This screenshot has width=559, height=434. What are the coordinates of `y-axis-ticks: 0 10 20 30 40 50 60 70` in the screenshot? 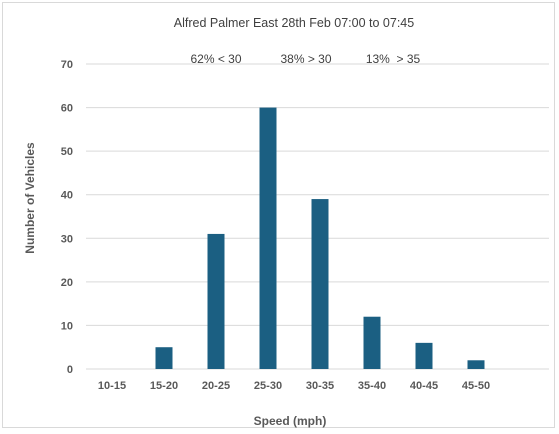 It's located at (67, 217).